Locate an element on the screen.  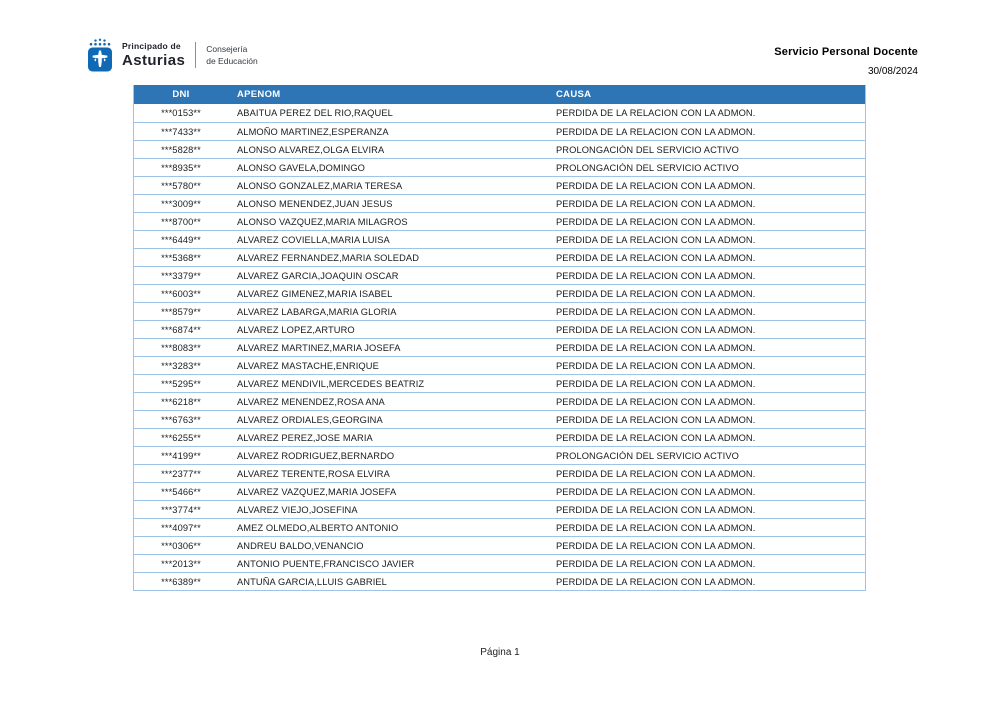
column-header-dni: DNI is located at coordinates (181, 94).